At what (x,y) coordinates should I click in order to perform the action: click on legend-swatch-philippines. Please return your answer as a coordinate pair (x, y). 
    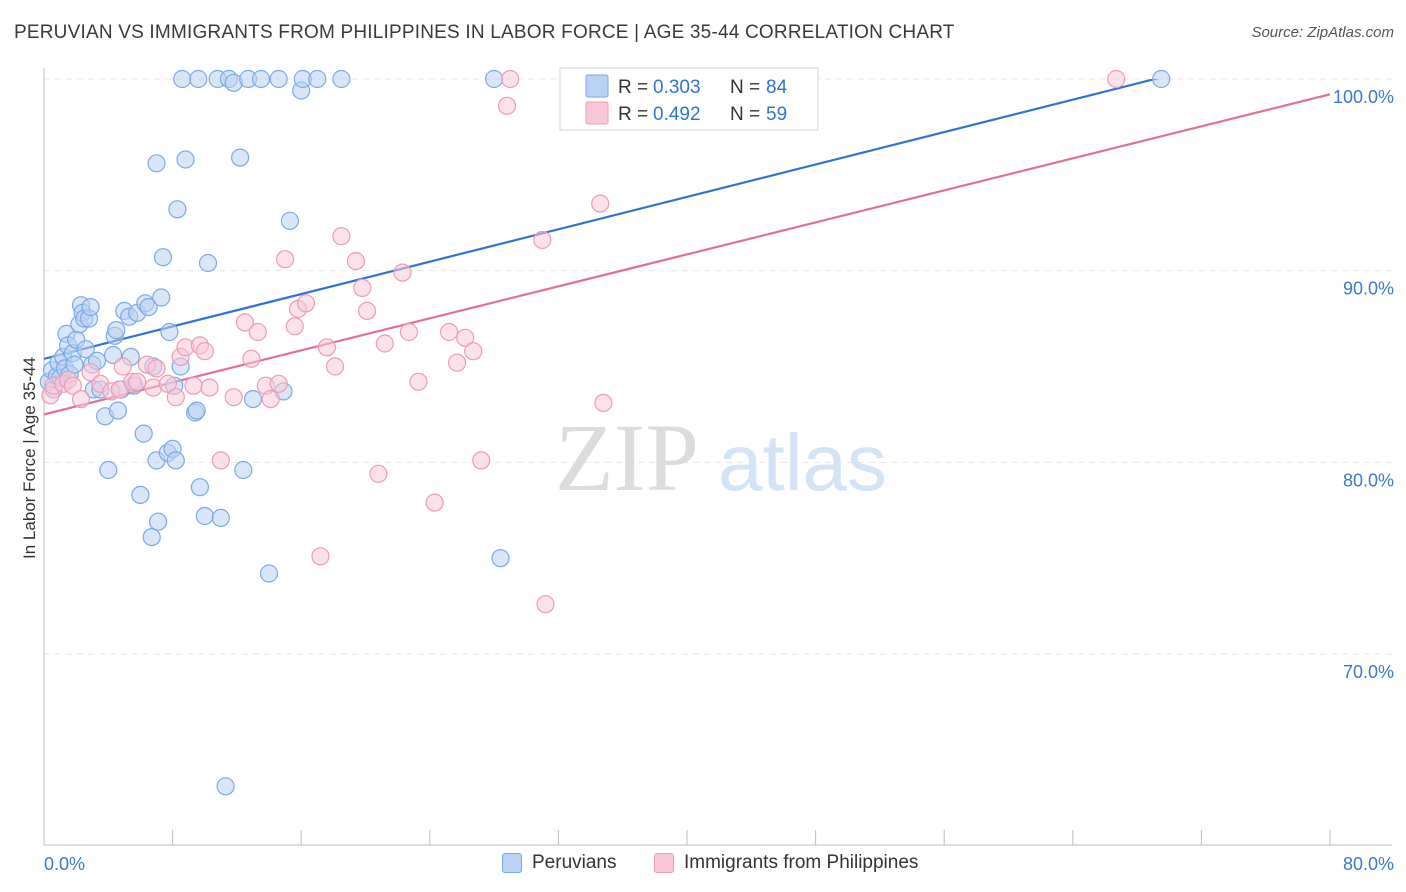
    Looking at the image, I should click on (597, 113).